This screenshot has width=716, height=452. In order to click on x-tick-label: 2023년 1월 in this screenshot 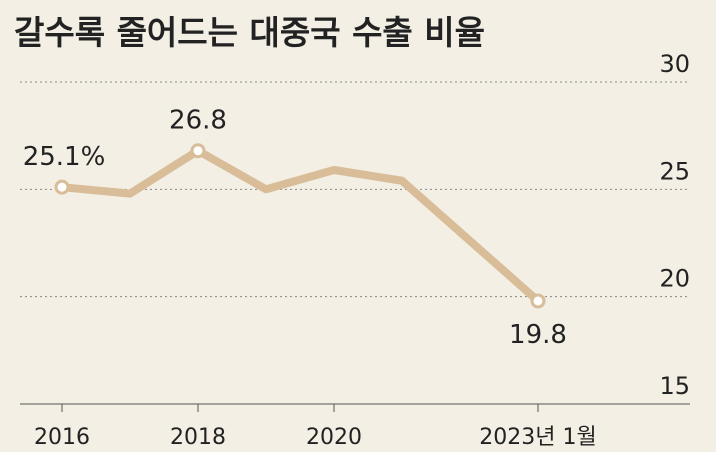, I will do `click(537, 437)`.